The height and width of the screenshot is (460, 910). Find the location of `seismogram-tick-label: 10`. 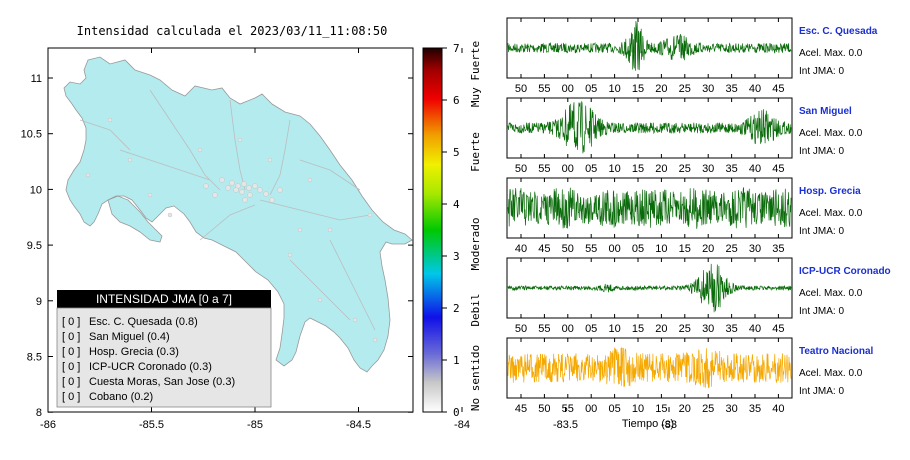

seismogram-tick-label: 10 is located at coordinates (614, 329).